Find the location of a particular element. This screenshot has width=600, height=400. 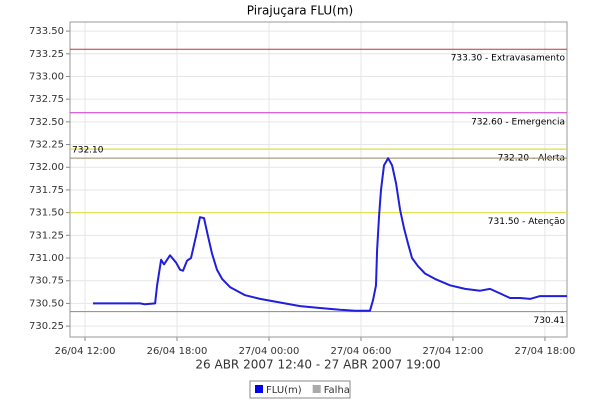

y-tick-label: 730.50 is located at coordinates (46, 303).